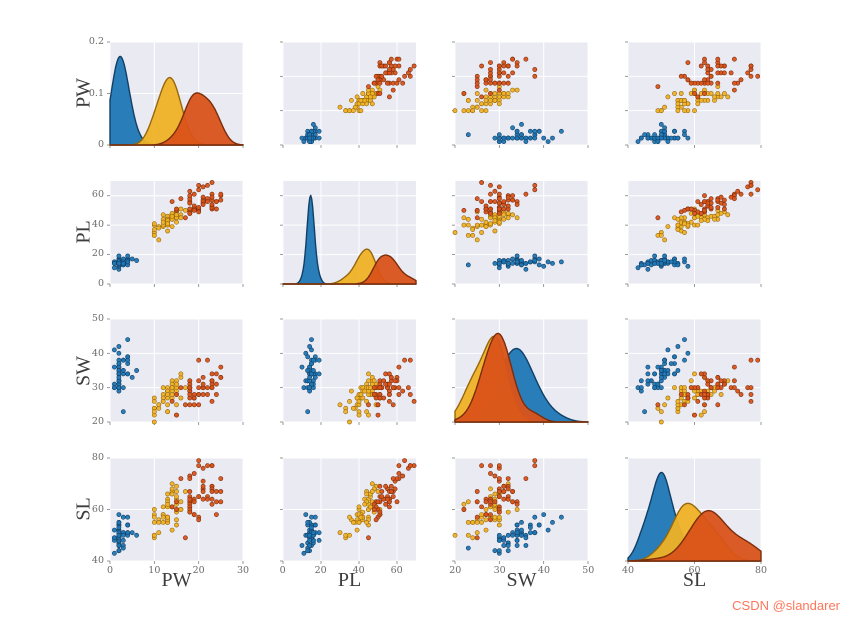 The width and height of the screenshot is (850, 624). Describe the element at coordinates (521, 580) in the screenshot. I see `x-axis-label-sw: SW` at that location.